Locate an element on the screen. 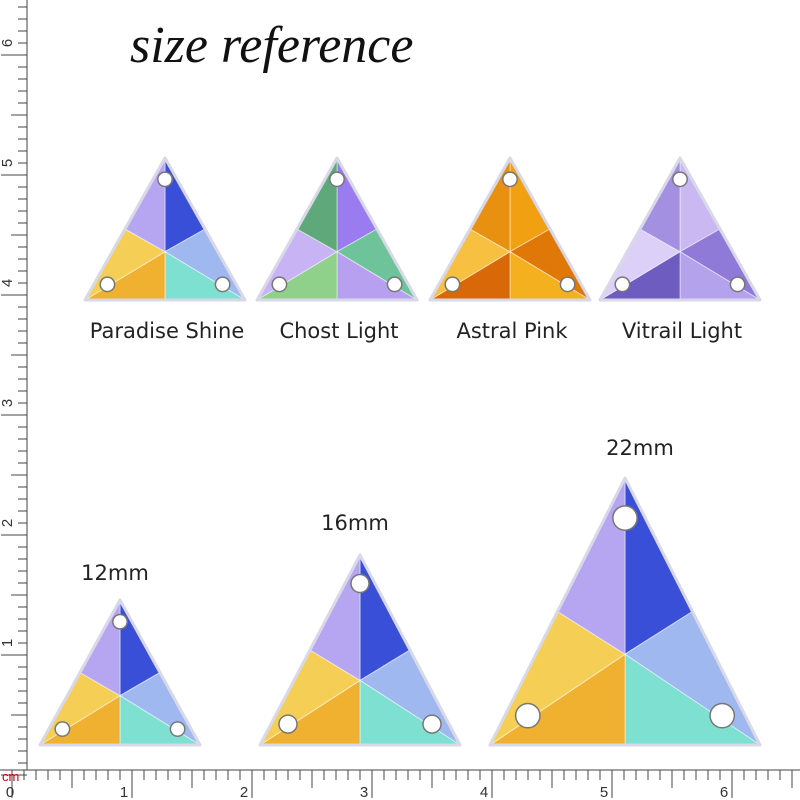  size-label: 16mm is located at coordinates (355, 523).